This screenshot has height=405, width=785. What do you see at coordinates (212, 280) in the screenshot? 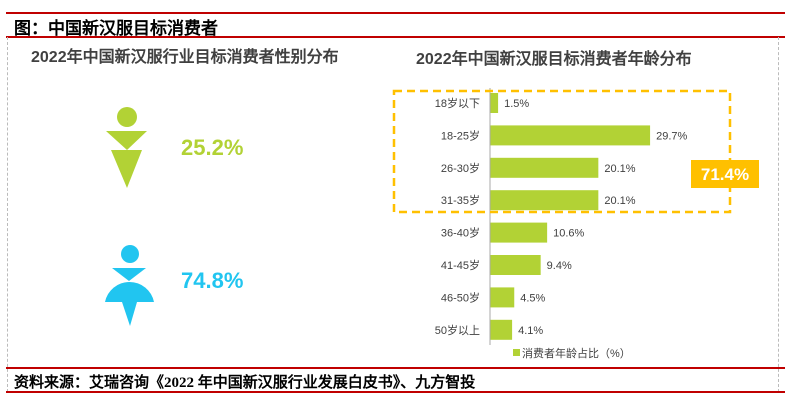
I see `female-percentage: 74.8%` at bounding box center [212, 280].